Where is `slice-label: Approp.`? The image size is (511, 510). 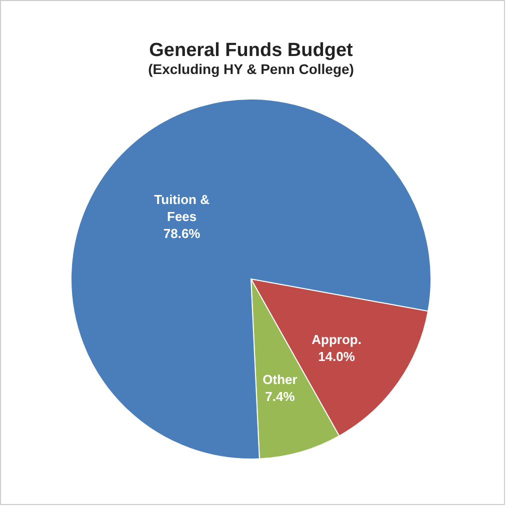 slice-label: Approp. is located at coordinates (337, 339).